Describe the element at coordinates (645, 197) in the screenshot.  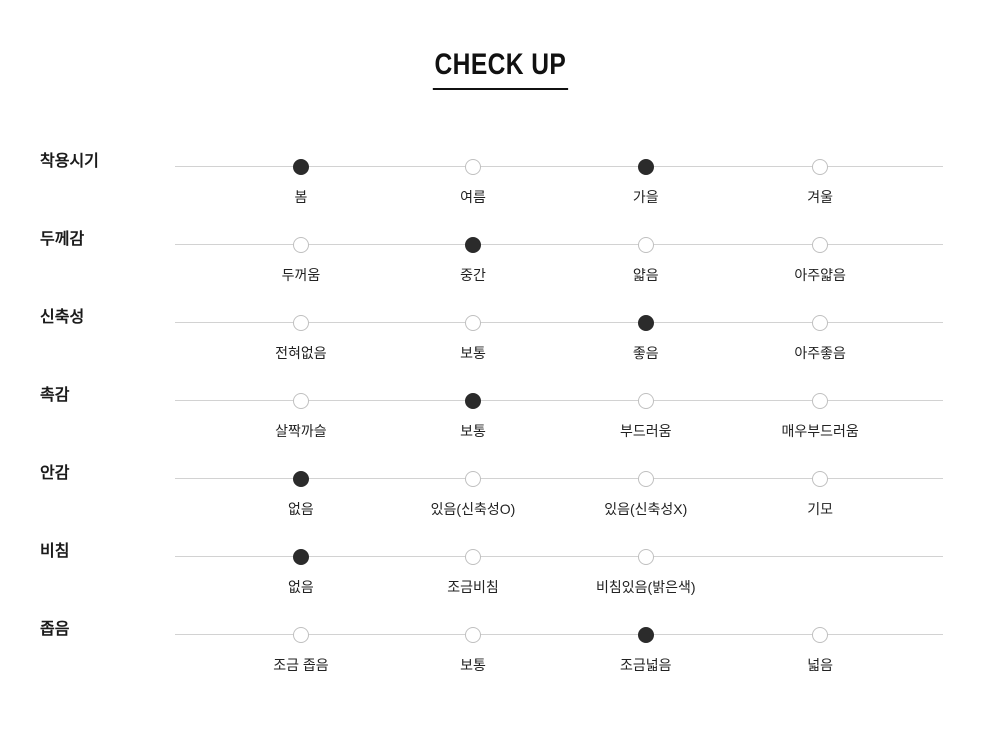
I see `option-label: 가을` at that location.